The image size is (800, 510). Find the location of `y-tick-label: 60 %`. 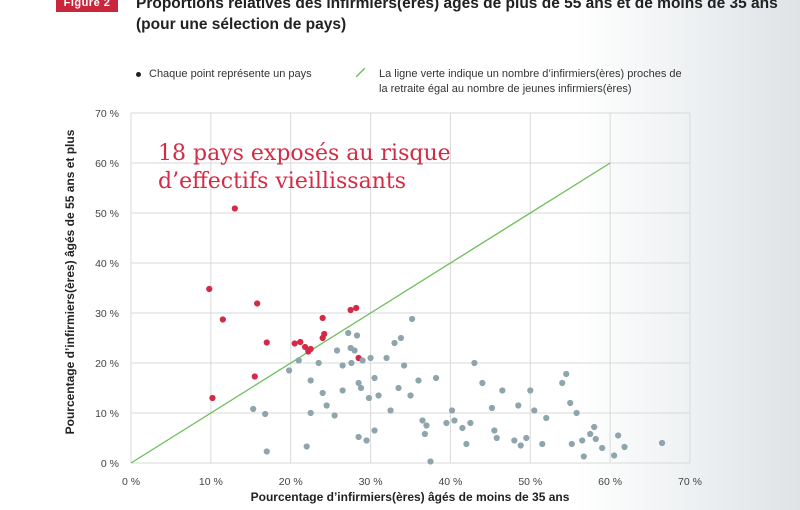

y-tick-label: 60 % is located at coordinates (107, 164).